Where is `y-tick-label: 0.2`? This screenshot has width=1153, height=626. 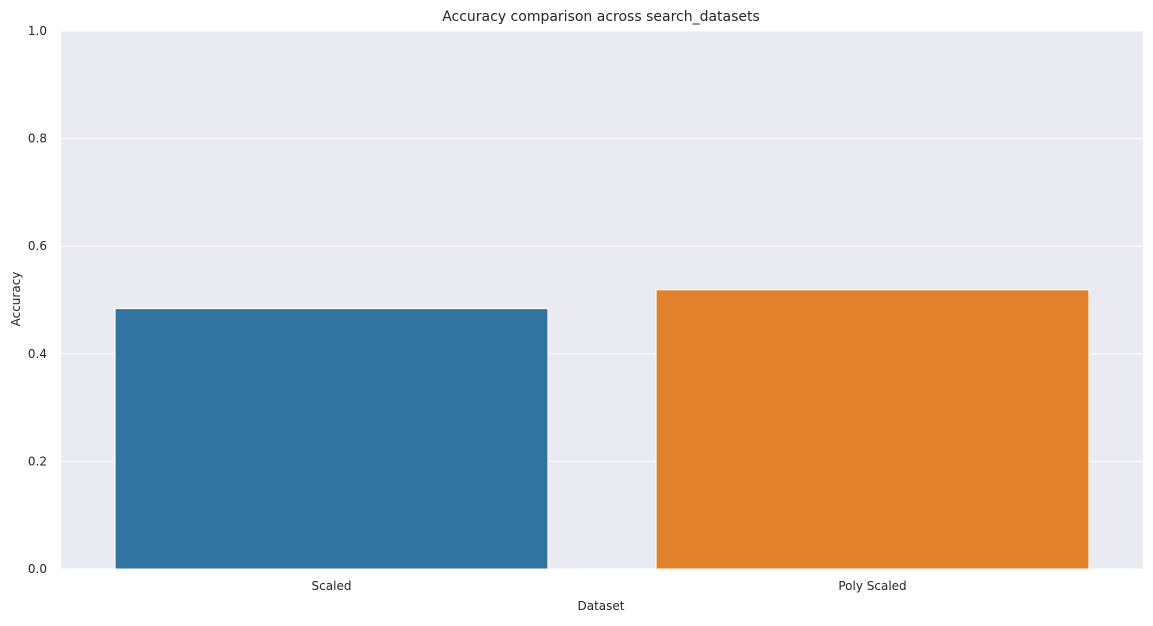 y-tick-label: 0.2 is located at coordinates (37, 461).